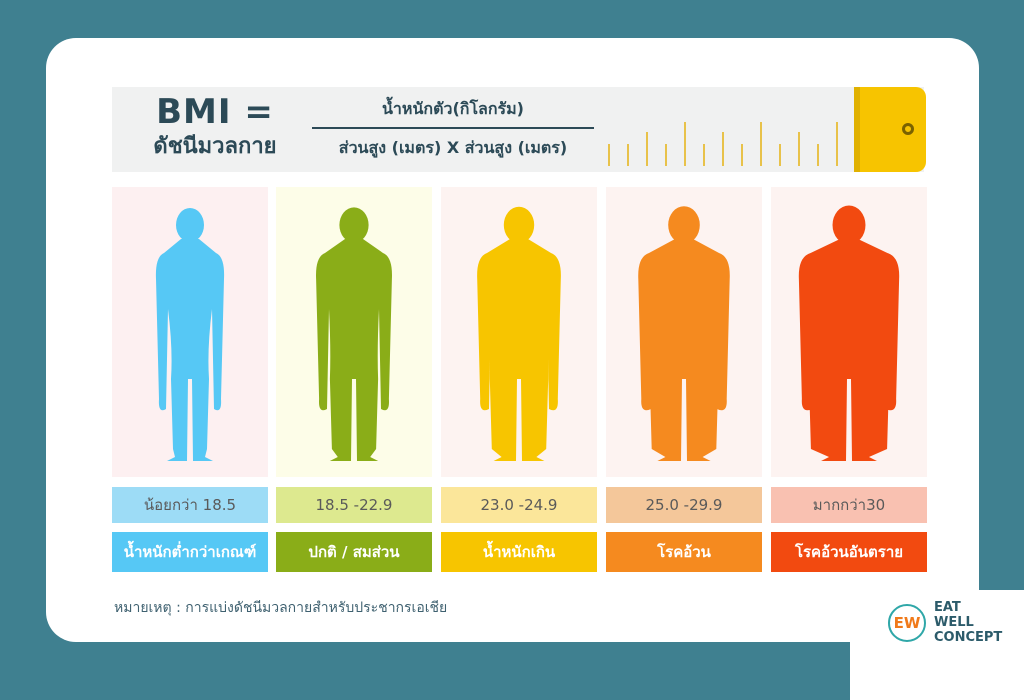 Image resolution: width=1024 pixels, height=700 pixels. I want to click on bmi-category-label: โรคอ้วนอันตราย, so click(849, 552).